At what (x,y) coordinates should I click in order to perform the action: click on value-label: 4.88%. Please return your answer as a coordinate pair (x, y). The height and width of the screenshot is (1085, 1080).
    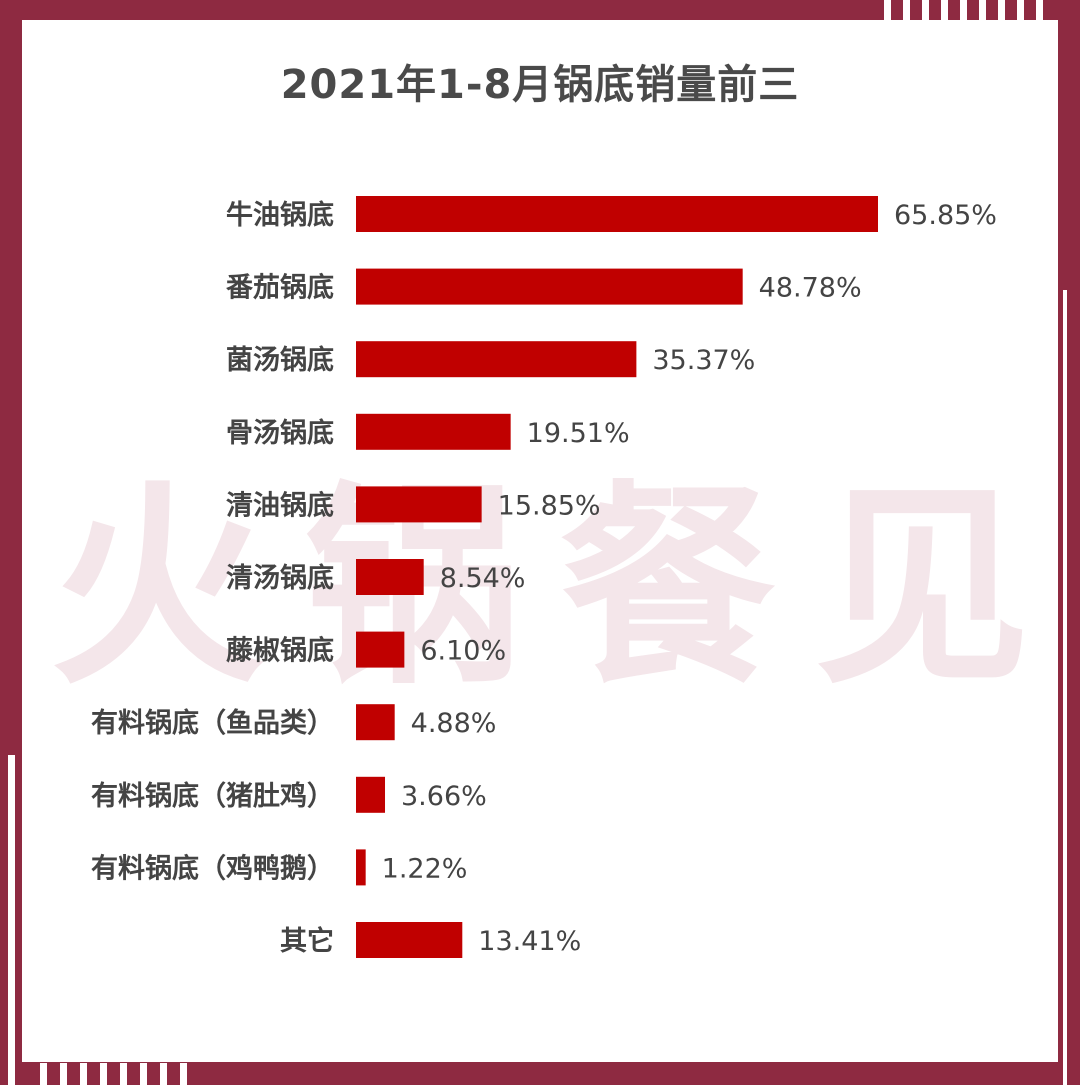
    Looking at the image, I should click on (454, 723).